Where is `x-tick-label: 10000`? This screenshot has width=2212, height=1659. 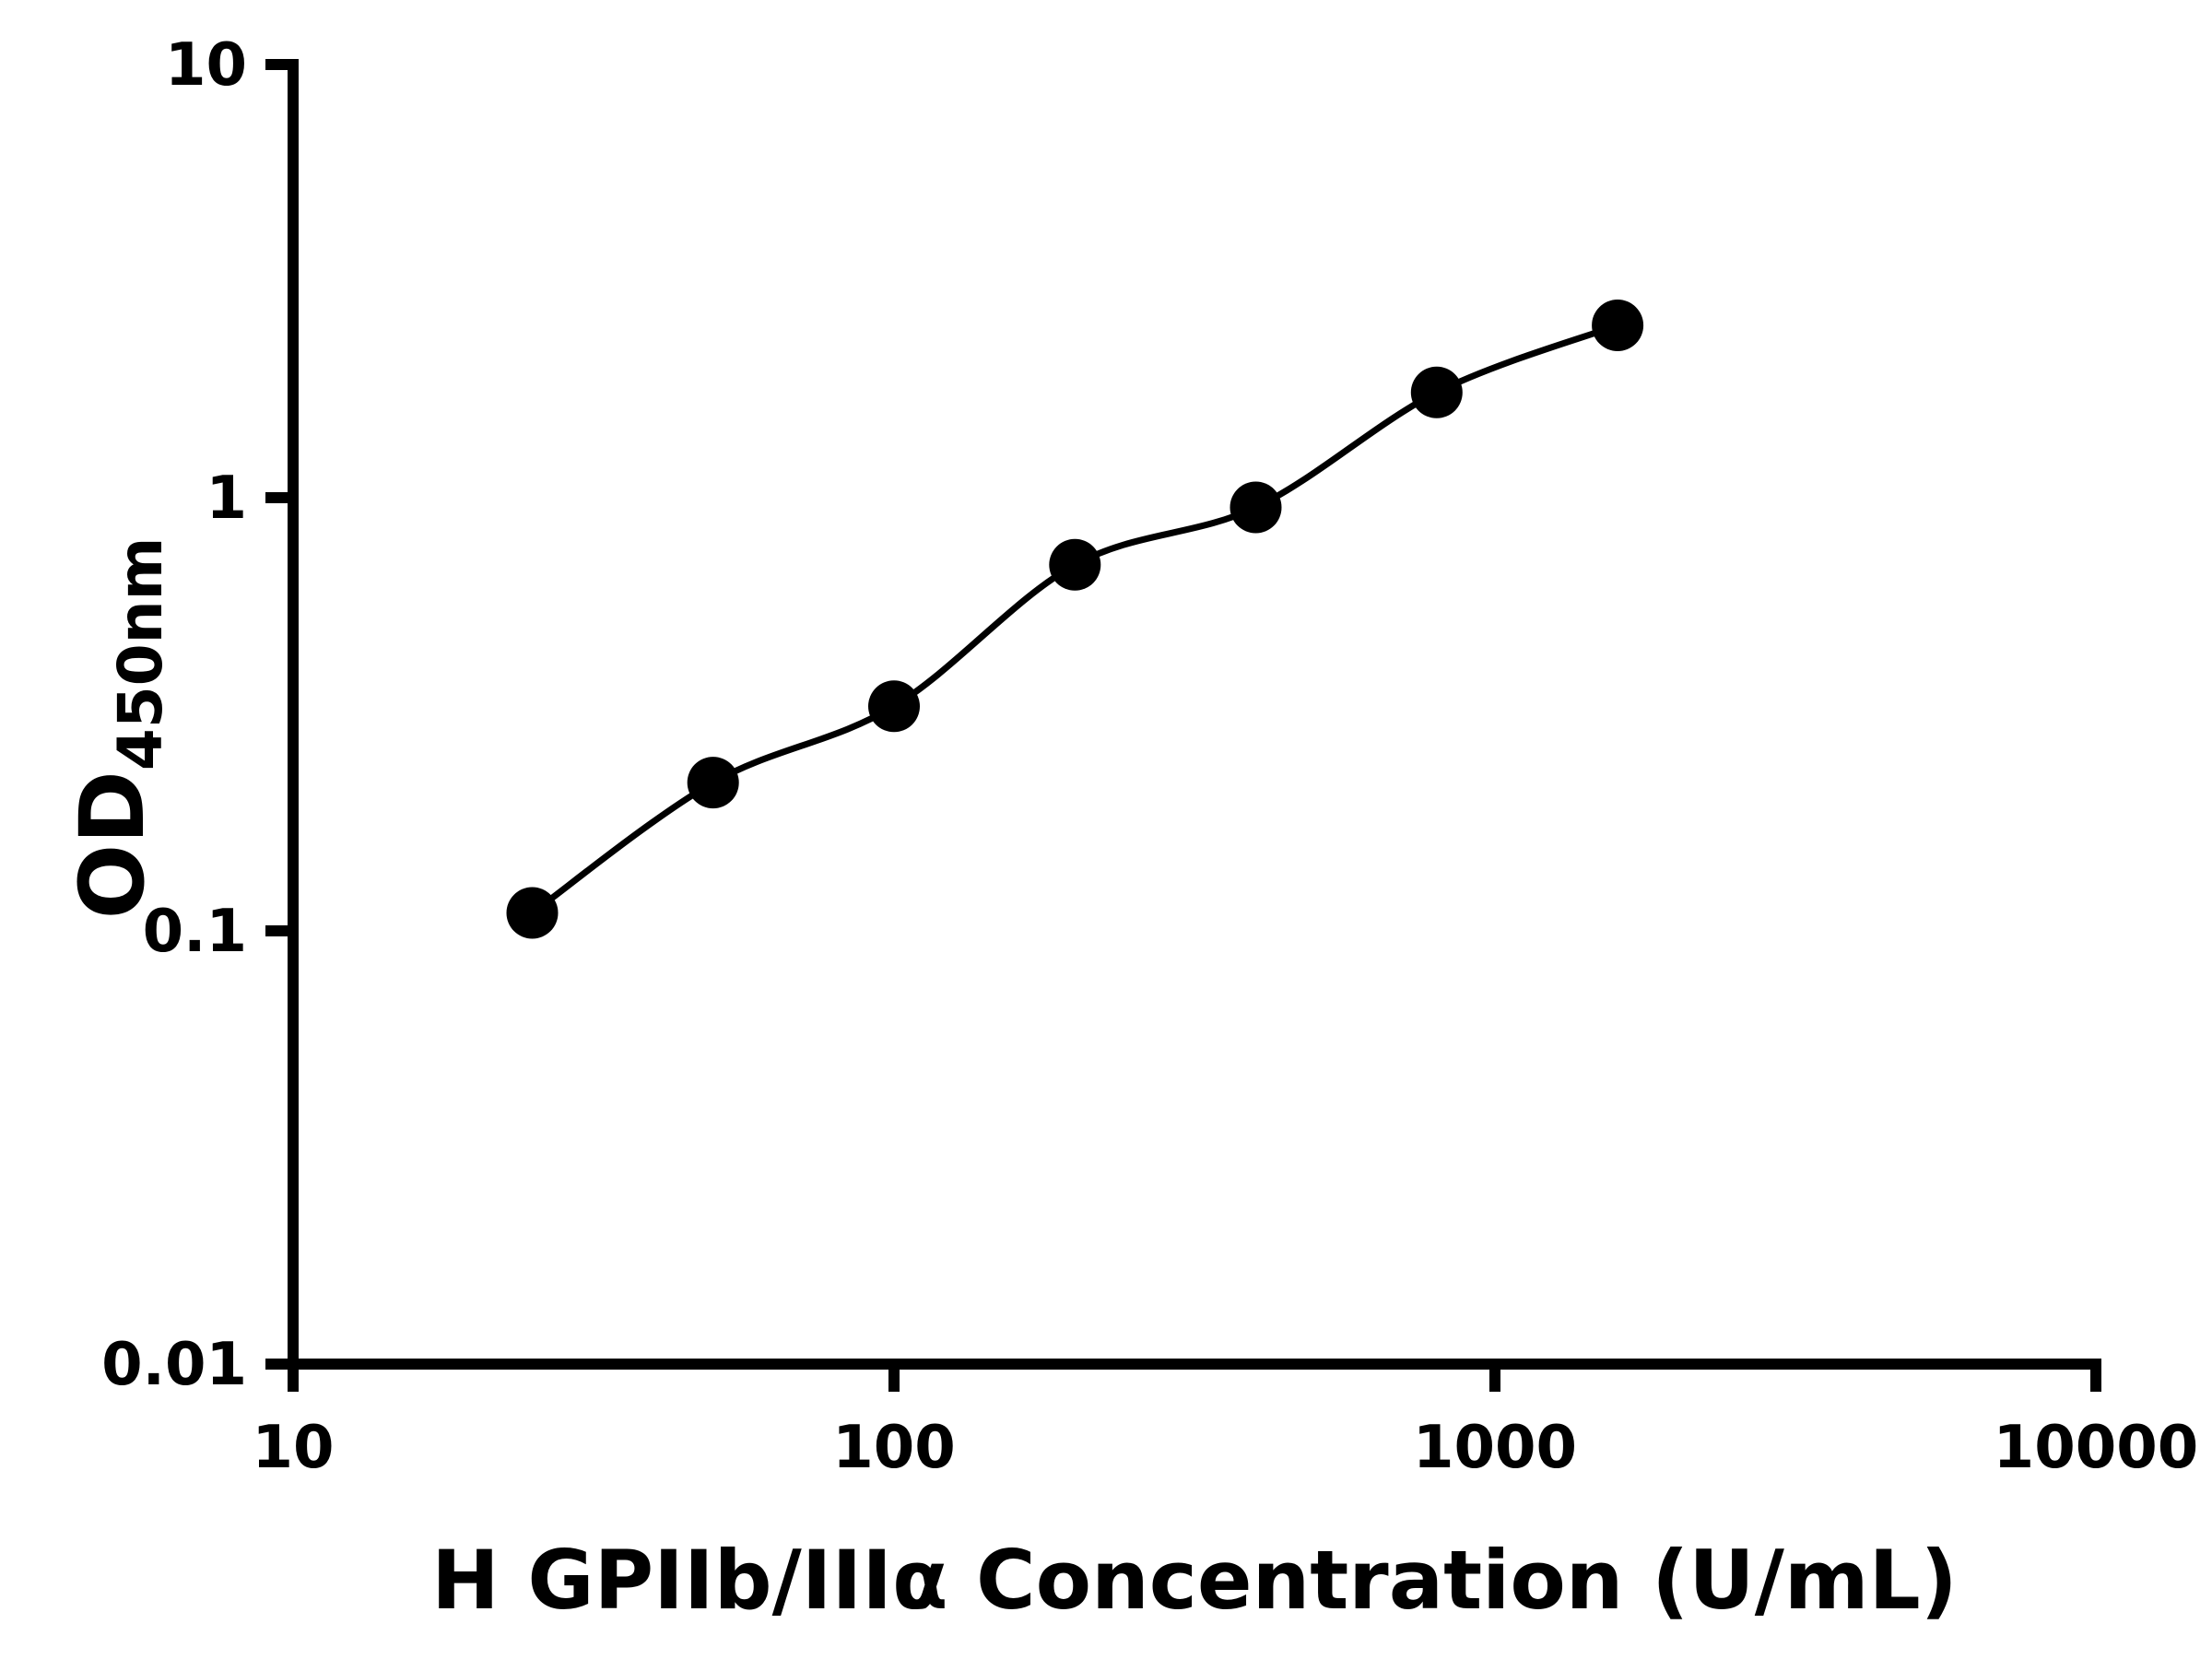
x-tick-label: 10000 is located at coordinates (2096, 1448).